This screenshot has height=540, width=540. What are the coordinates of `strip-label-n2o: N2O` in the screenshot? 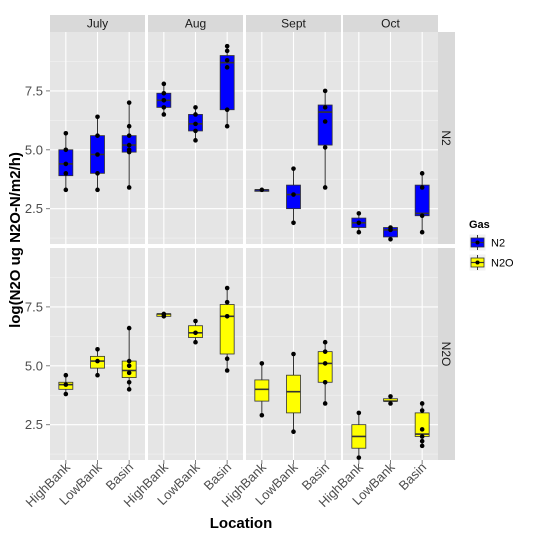 It's located at (446, 354).